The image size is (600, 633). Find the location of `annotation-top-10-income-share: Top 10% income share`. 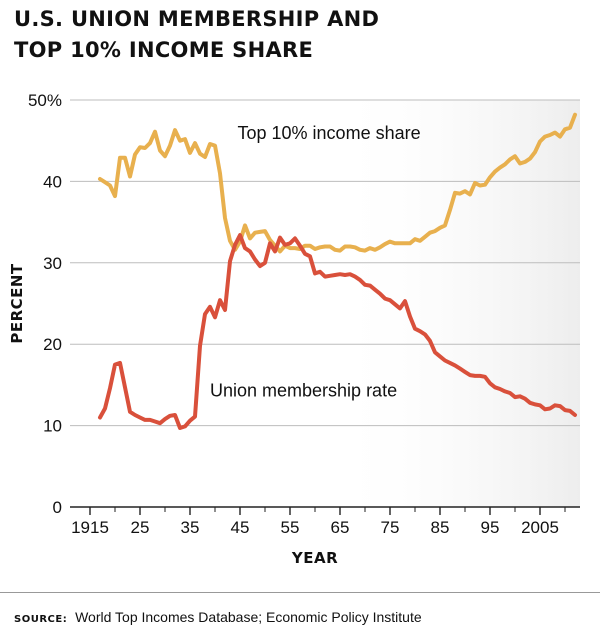

annotation-top-10-income-share: Top 10% income share is located at coordinates (329, 133).